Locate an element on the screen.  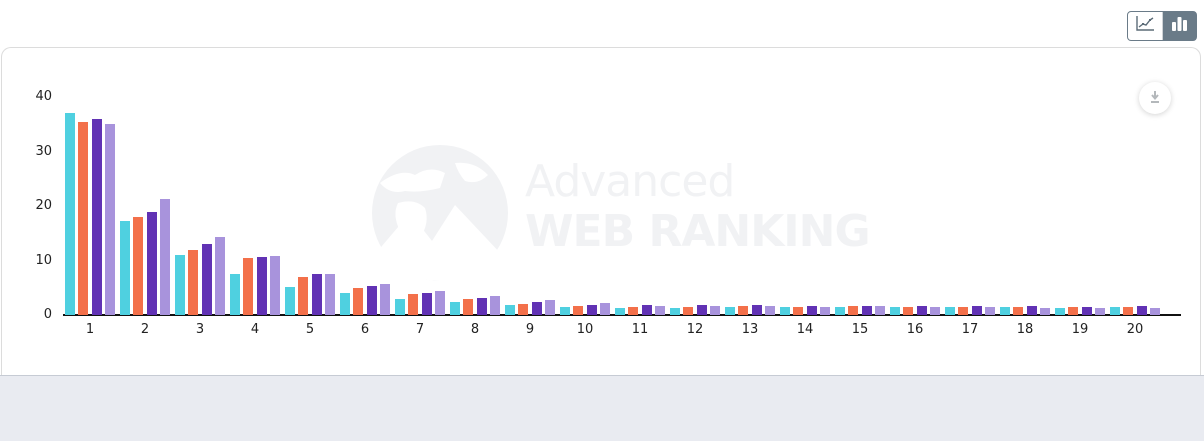
x-axis-tick-label: 1 is located at coordinates (90, 329).